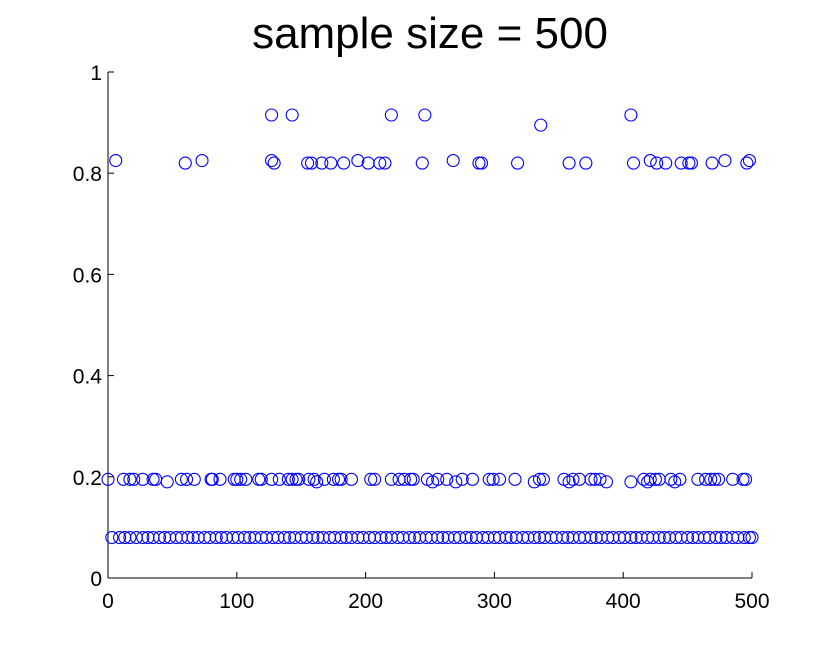 Image resolution: width=830 pixels, height=651 pixels. Describe the element at coordinates (494, 601) in the screenshot. I see `x-tick-label: 300` at that location.